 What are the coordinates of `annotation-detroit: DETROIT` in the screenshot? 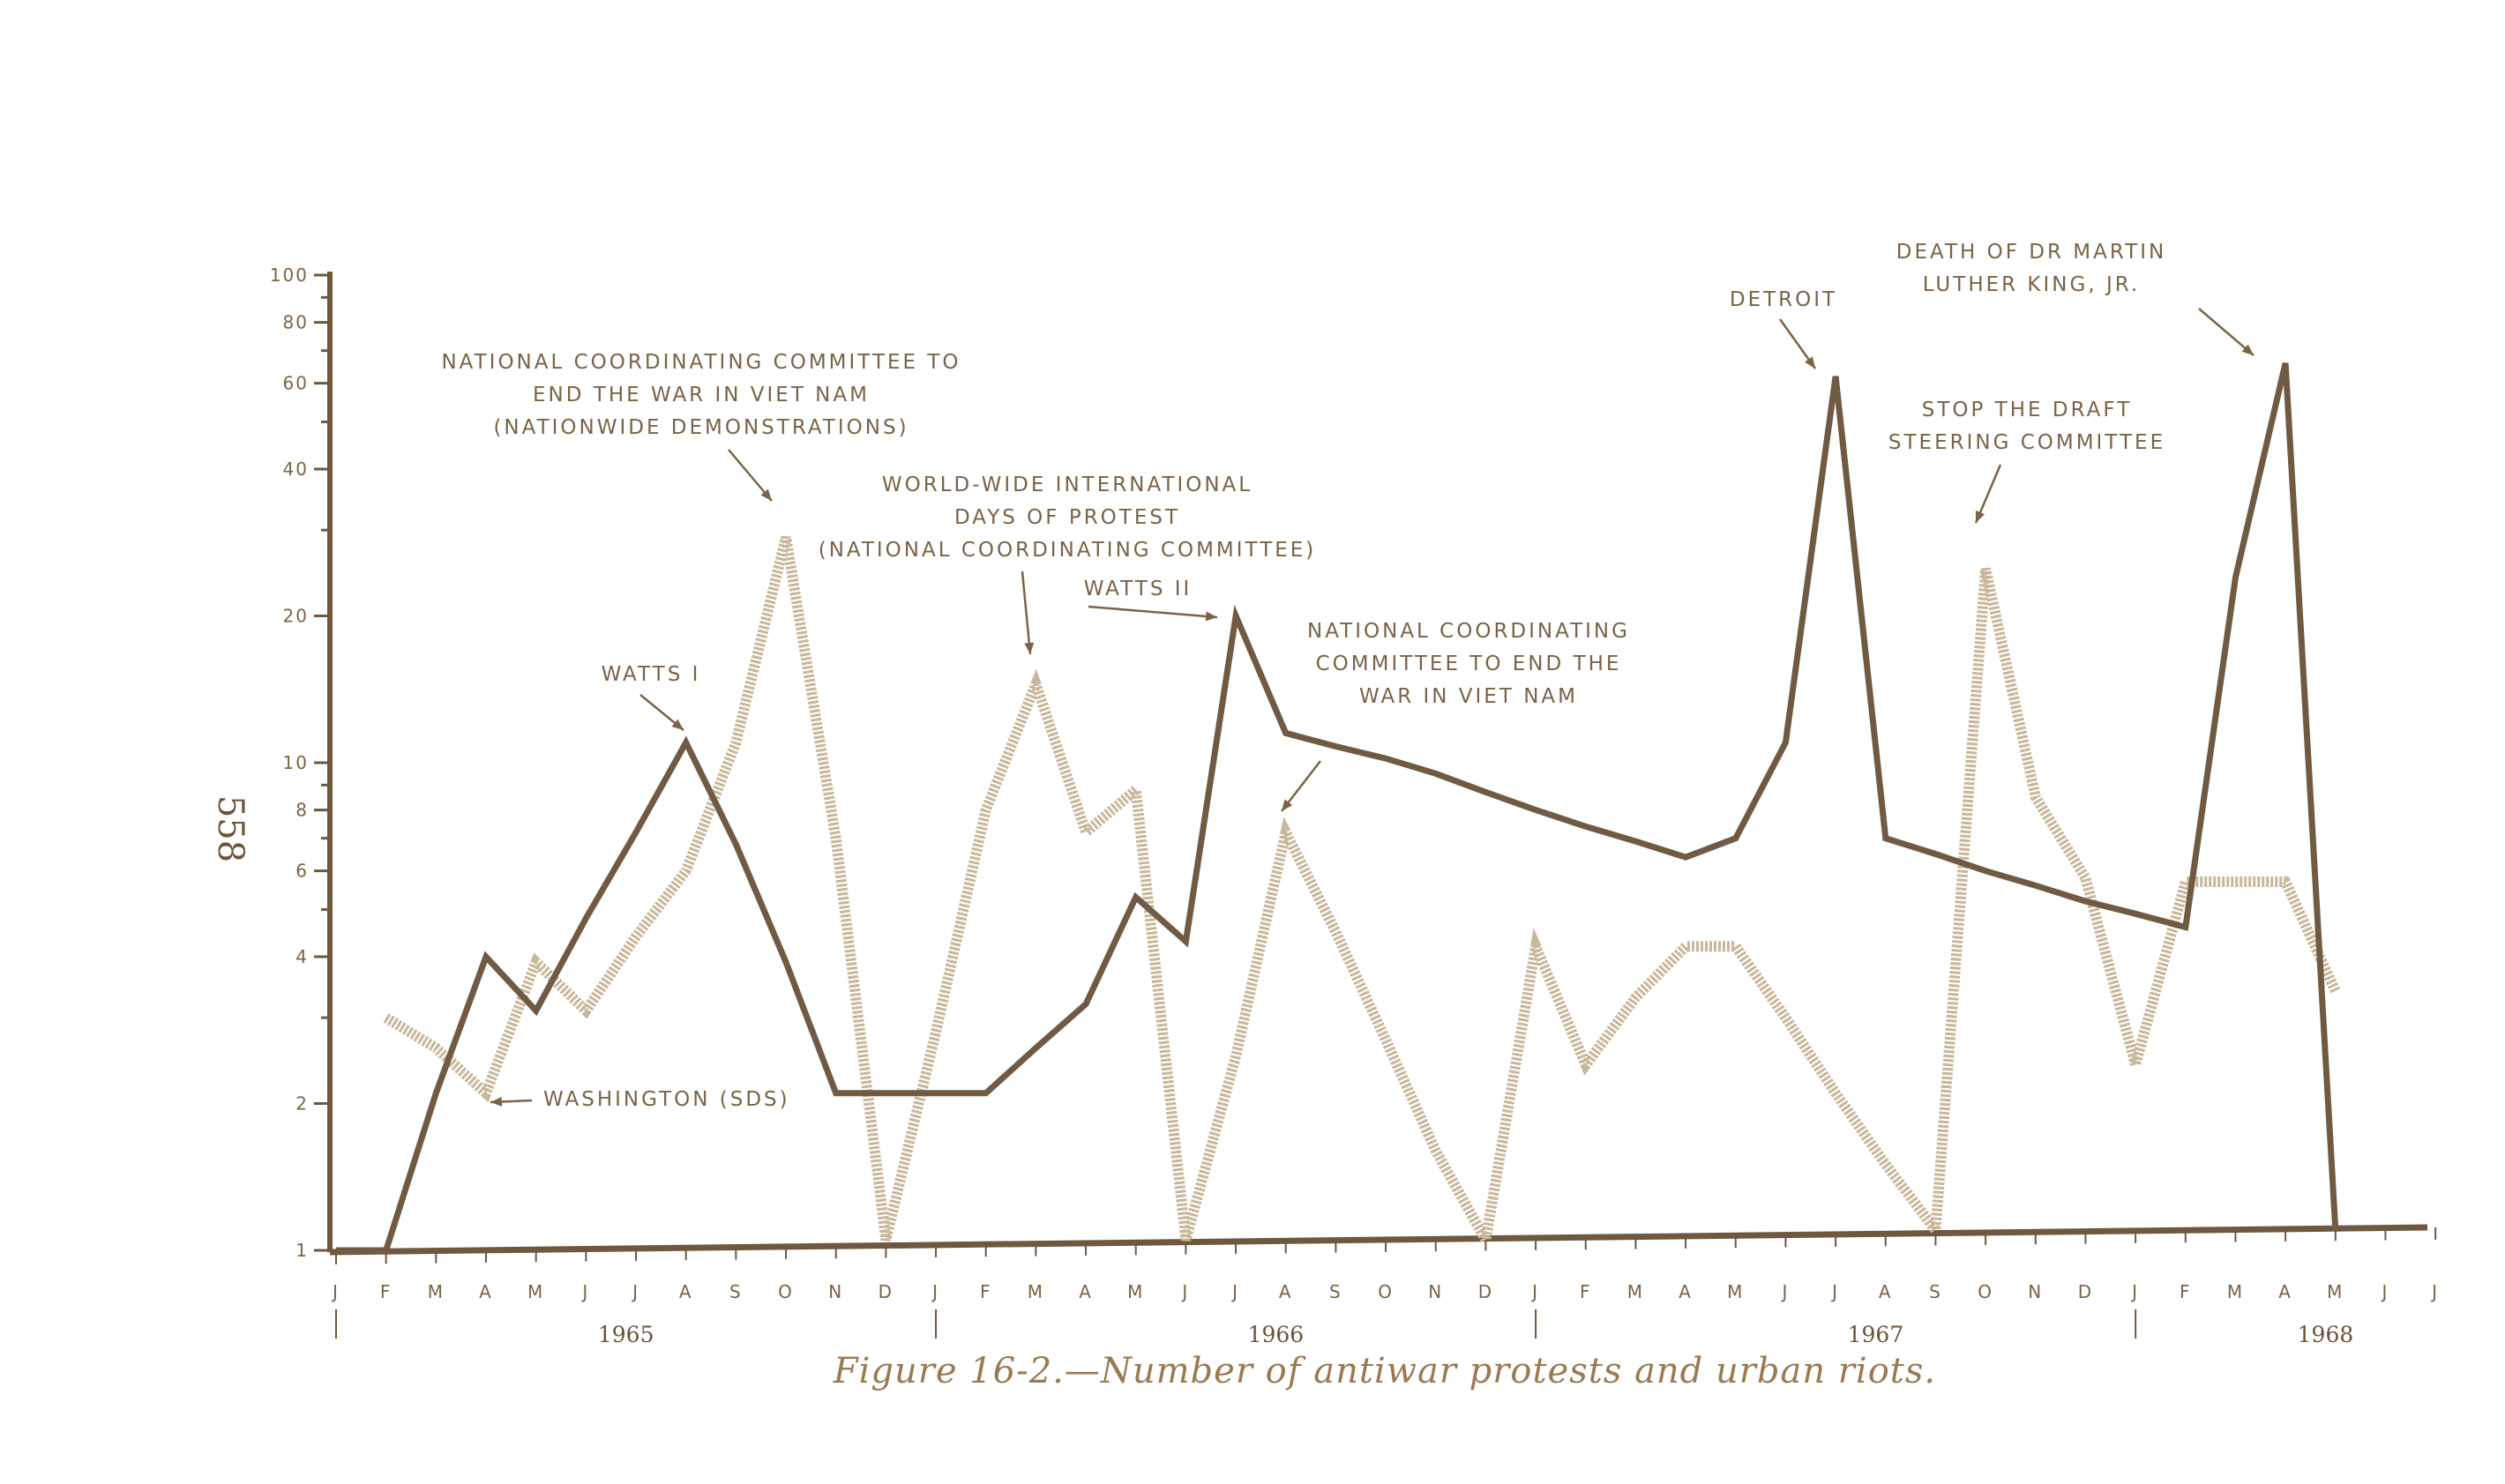 It's located at (1783, 299).